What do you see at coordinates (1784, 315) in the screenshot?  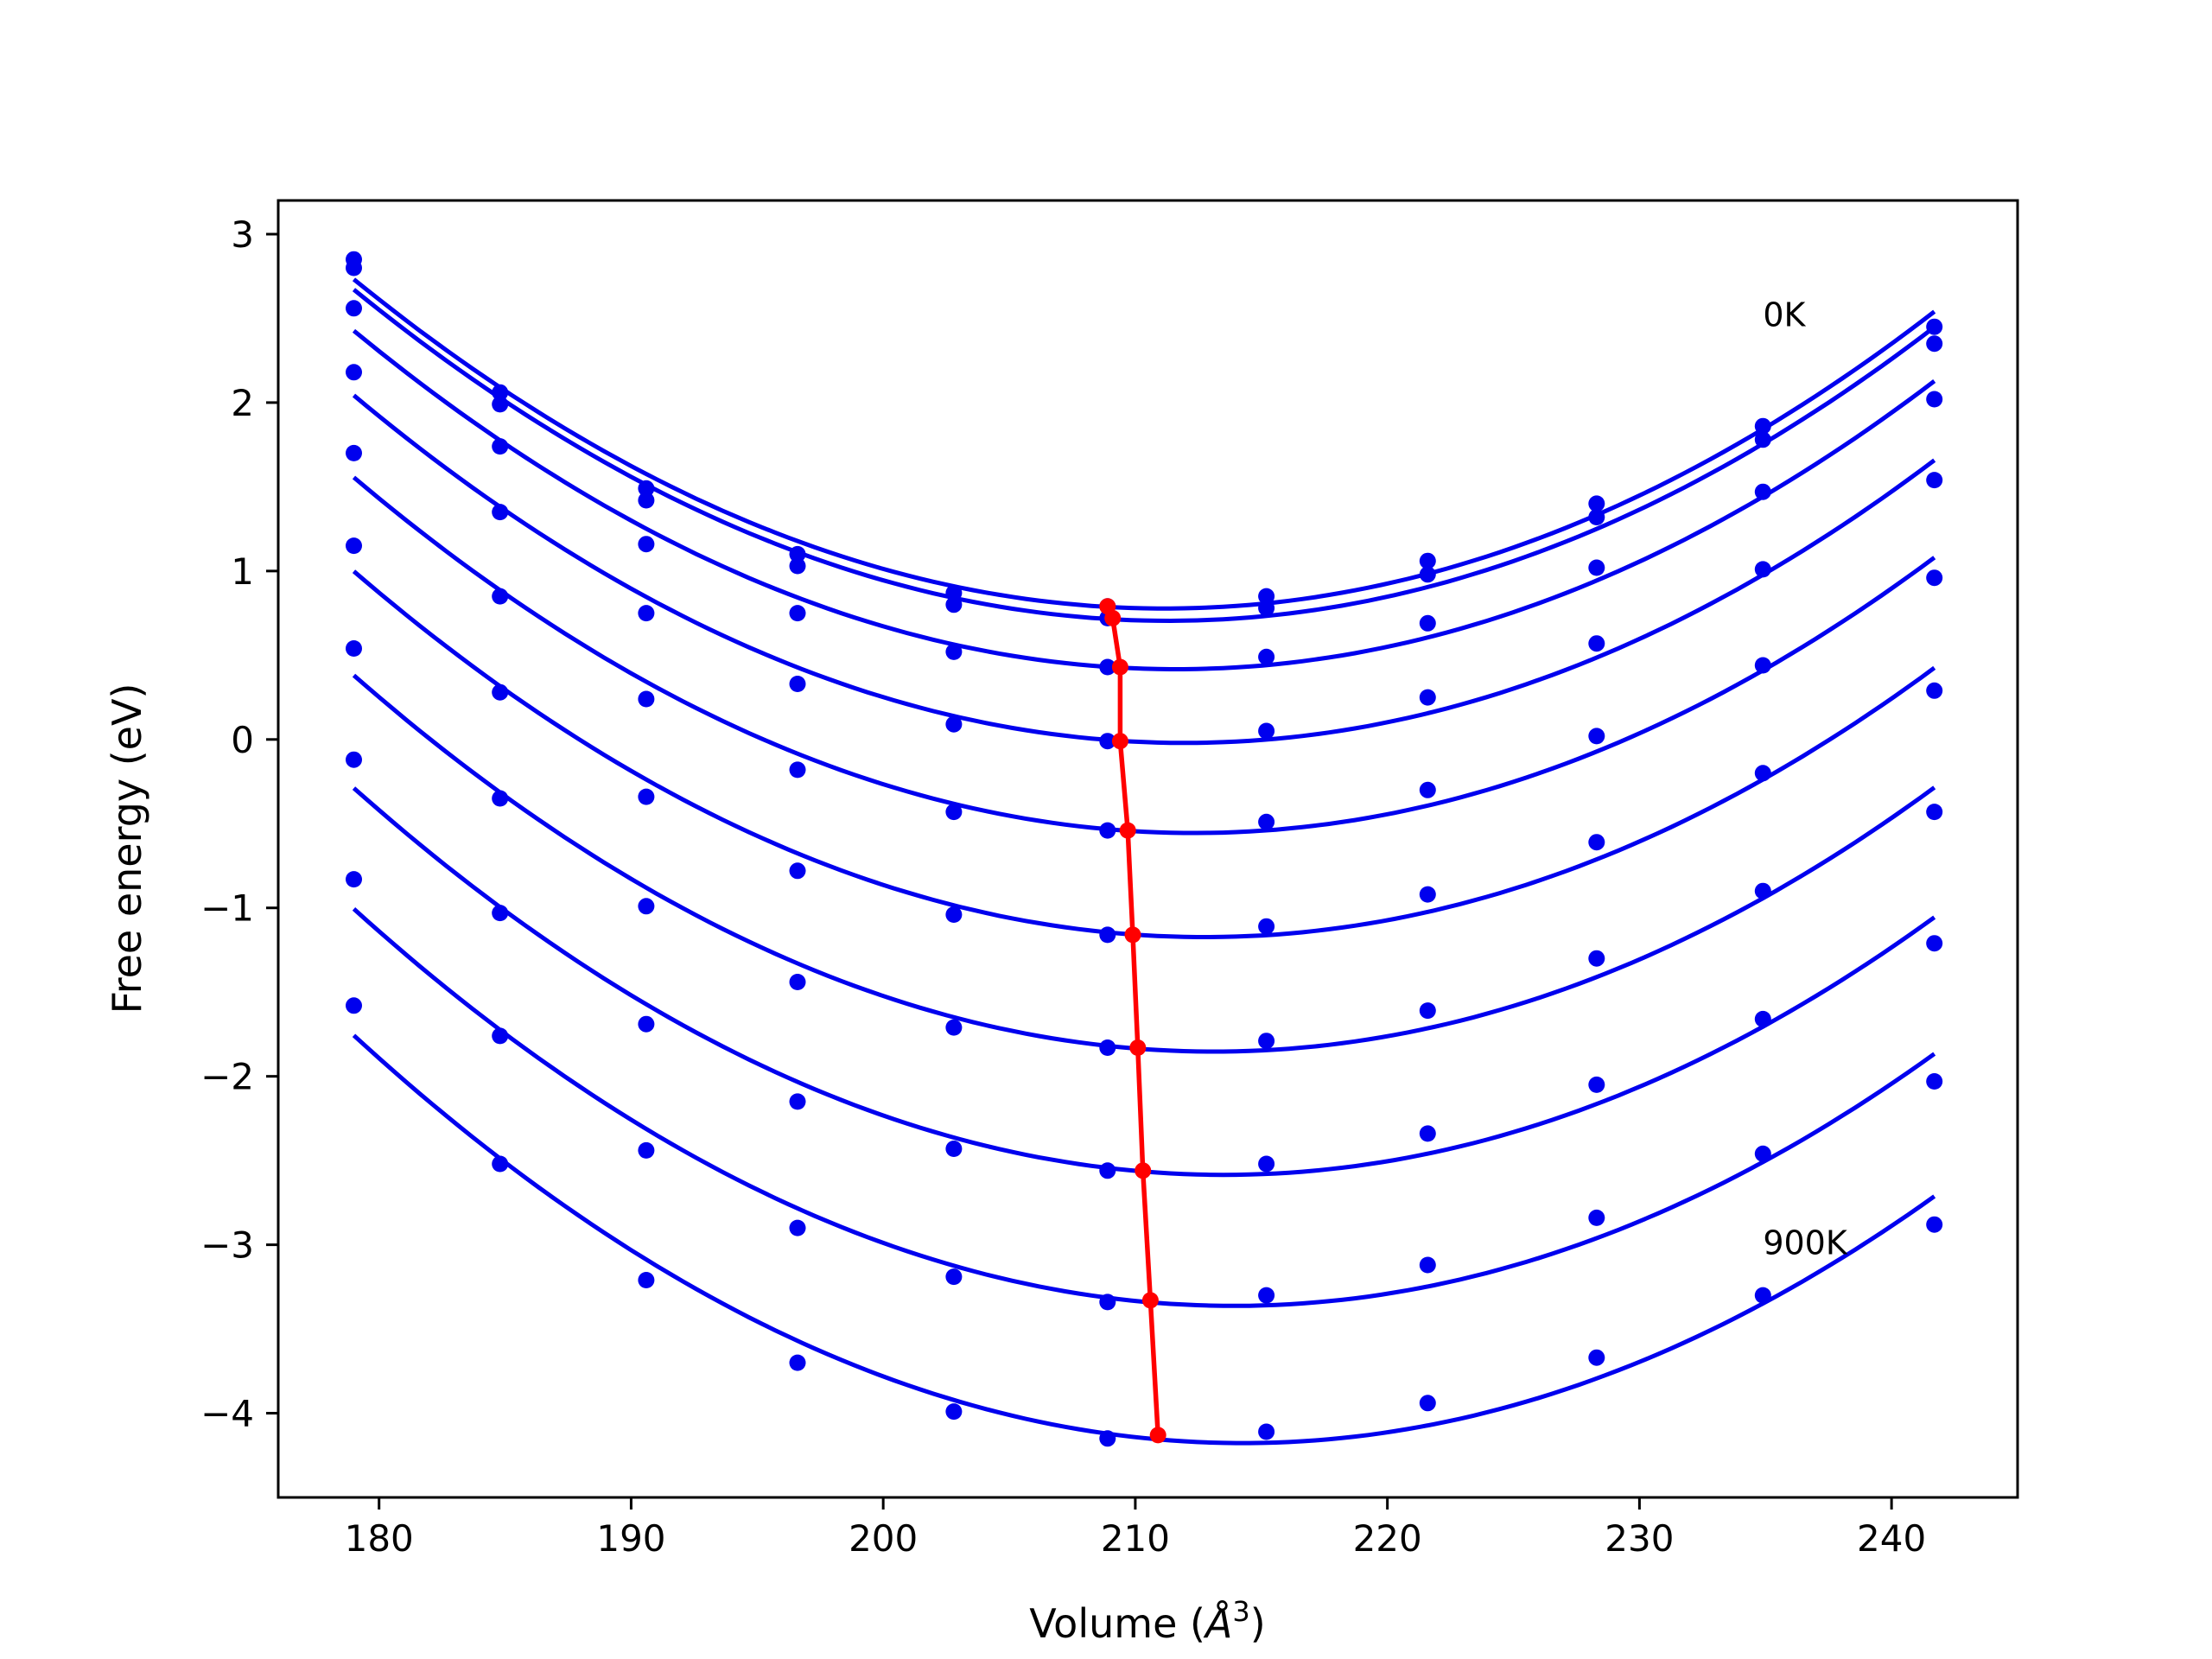 I see `annotation-0k: 0K` at bounding box center [1784, 315].